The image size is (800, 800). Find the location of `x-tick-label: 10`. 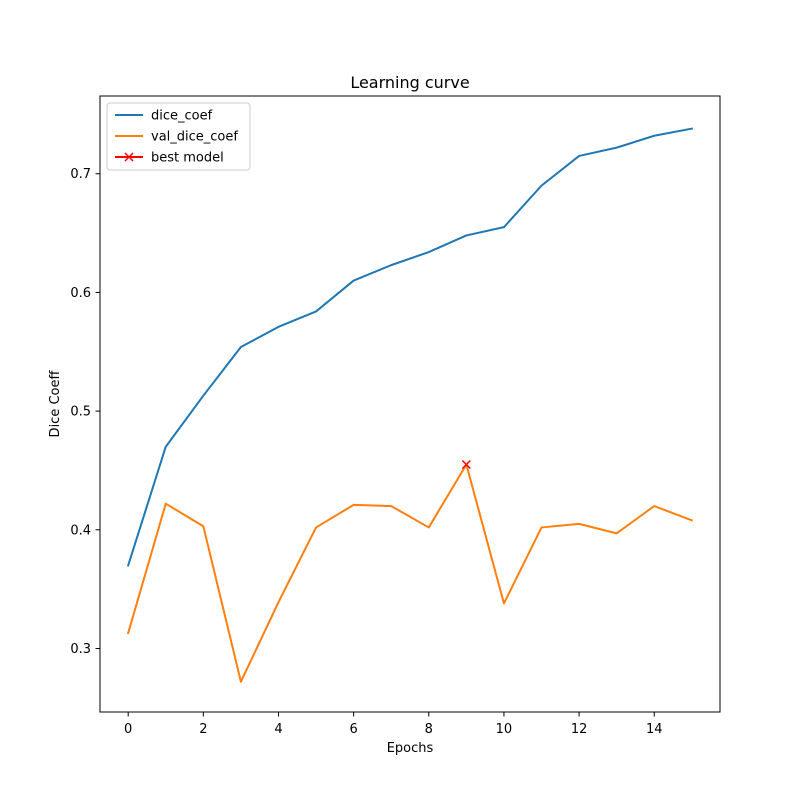

x-tick-label: 10 is located at coordinates (504, 729).